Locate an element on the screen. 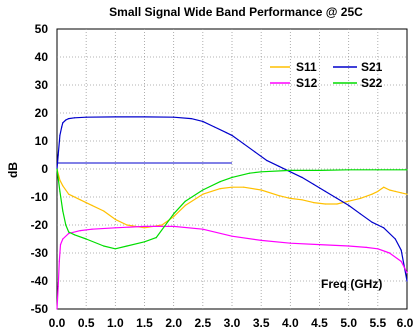 Image resolution: width=417 pixels, height=335 pixels. legend-label-s12: S12 is located at coordinates (307, 83).